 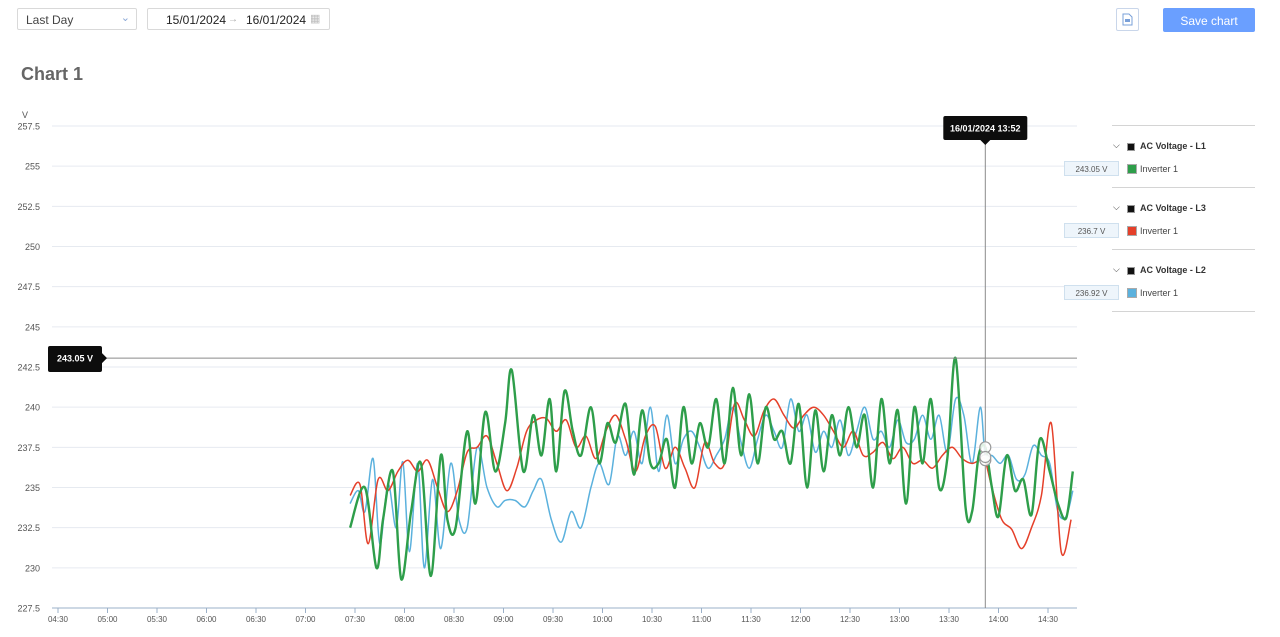 What do you see at coordinates (32, 568) in the screenshot?
I see `y-tick-label: 230` at bounding box center [32, 568].